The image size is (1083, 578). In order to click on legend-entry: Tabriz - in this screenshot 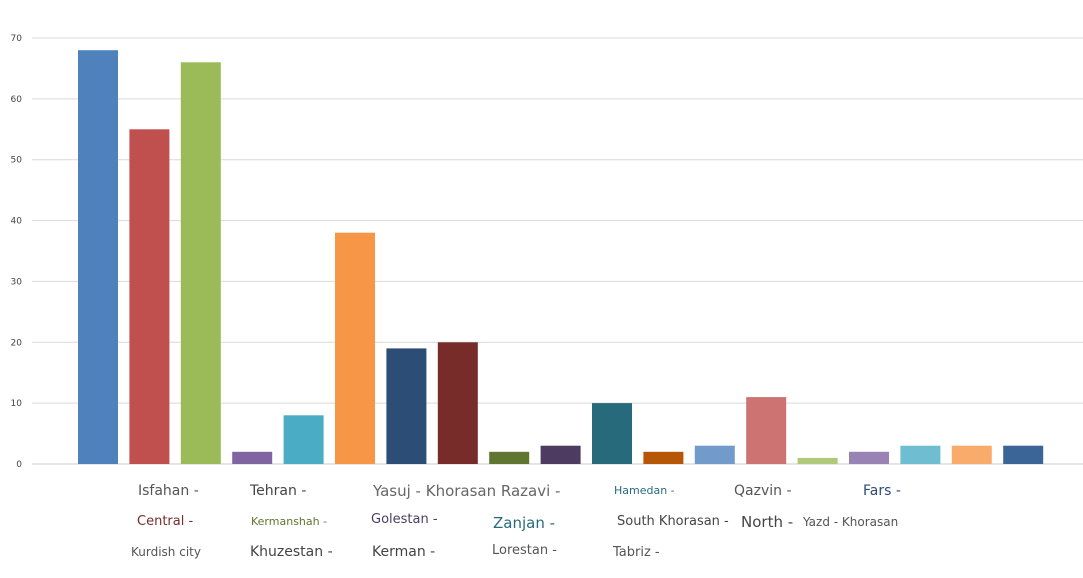, I will do `click(636, 553)`.